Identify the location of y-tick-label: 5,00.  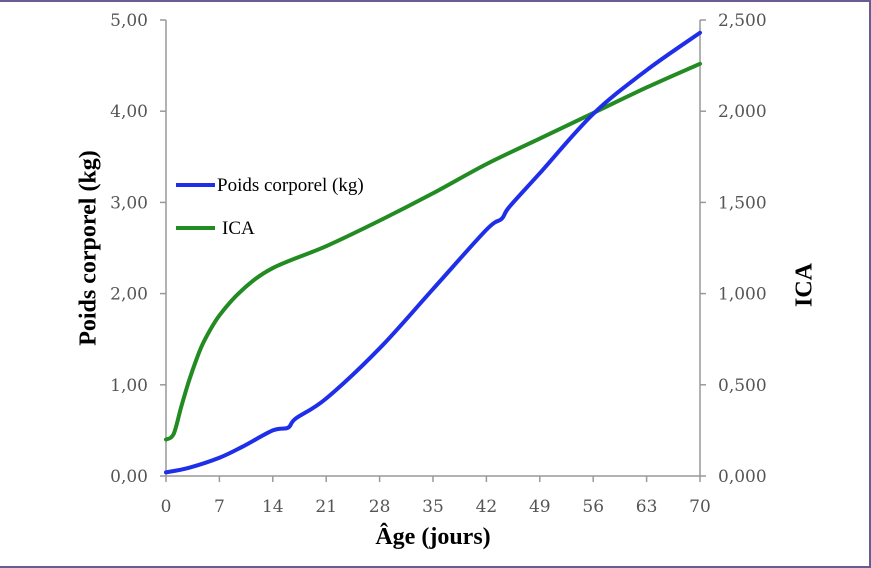
(129, 21).